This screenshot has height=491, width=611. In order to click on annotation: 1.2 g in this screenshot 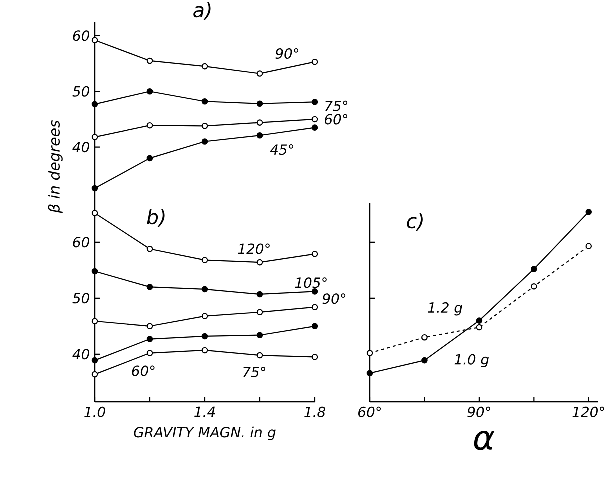, I will do `click(445, 309)`.